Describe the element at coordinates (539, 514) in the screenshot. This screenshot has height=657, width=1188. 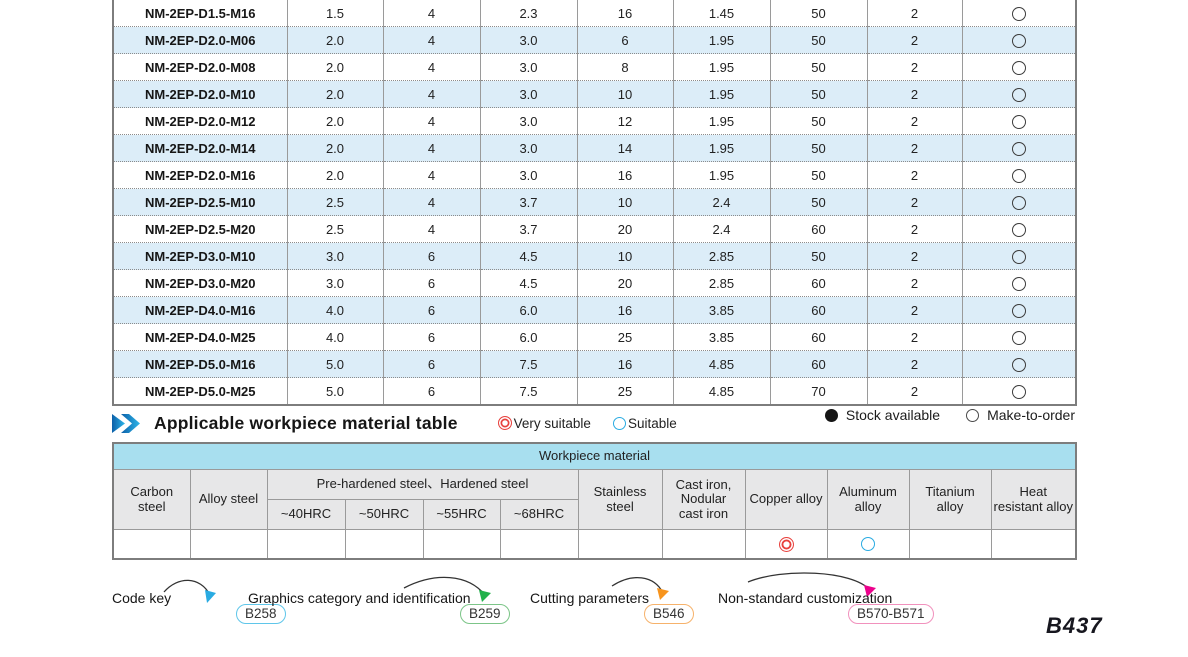
I see `col-68hrc: ~68HRC` at that location.